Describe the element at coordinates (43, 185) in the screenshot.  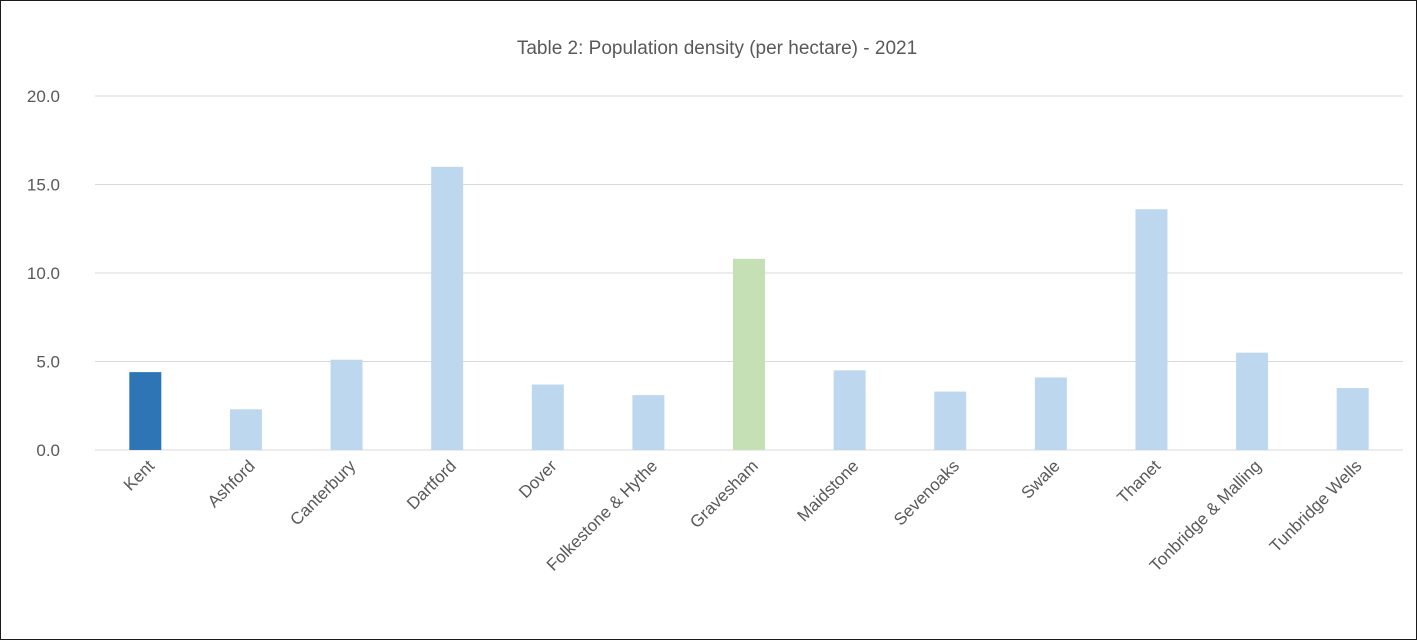
I see `y-tick-label: 15.0` at that location.